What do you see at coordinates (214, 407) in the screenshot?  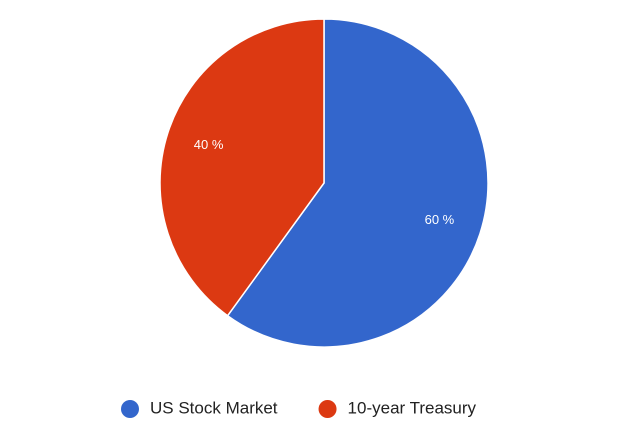 I see `legend-text: US Stock Market` at bounding box center [214, 407].